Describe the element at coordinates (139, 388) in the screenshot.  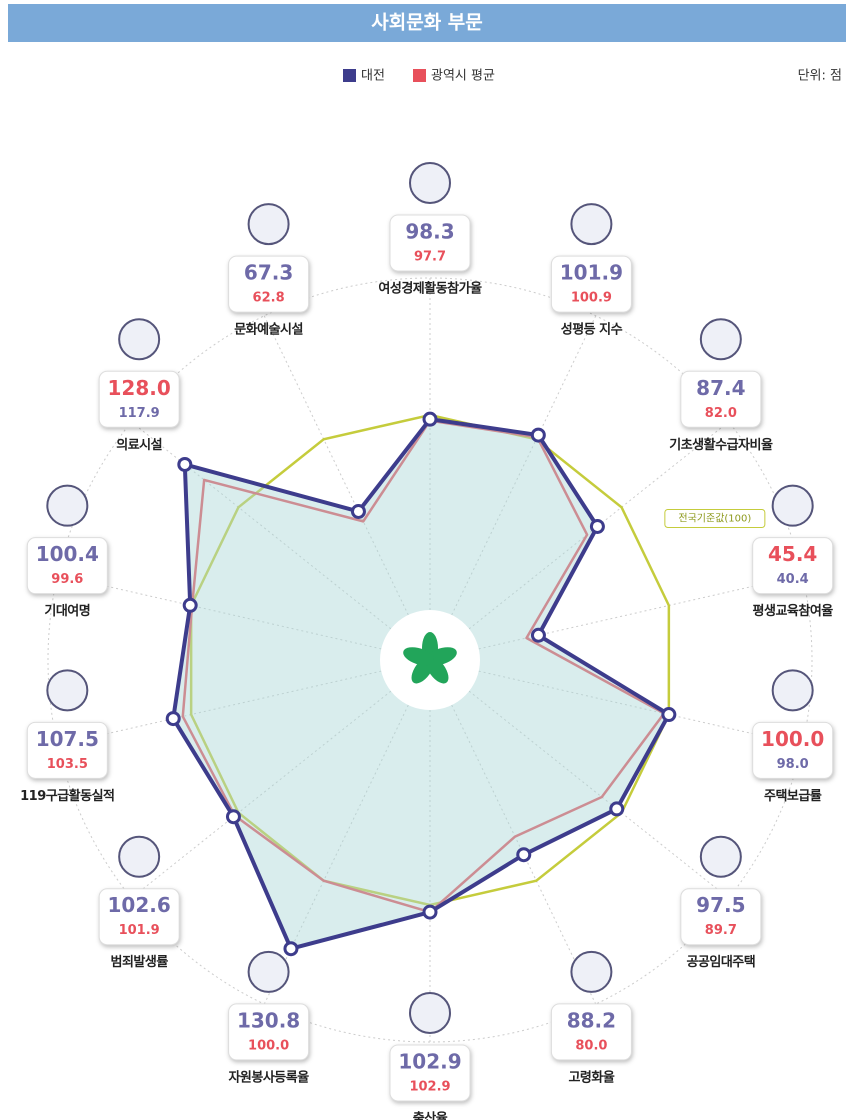
I see `value-label: 128.0` at that location.